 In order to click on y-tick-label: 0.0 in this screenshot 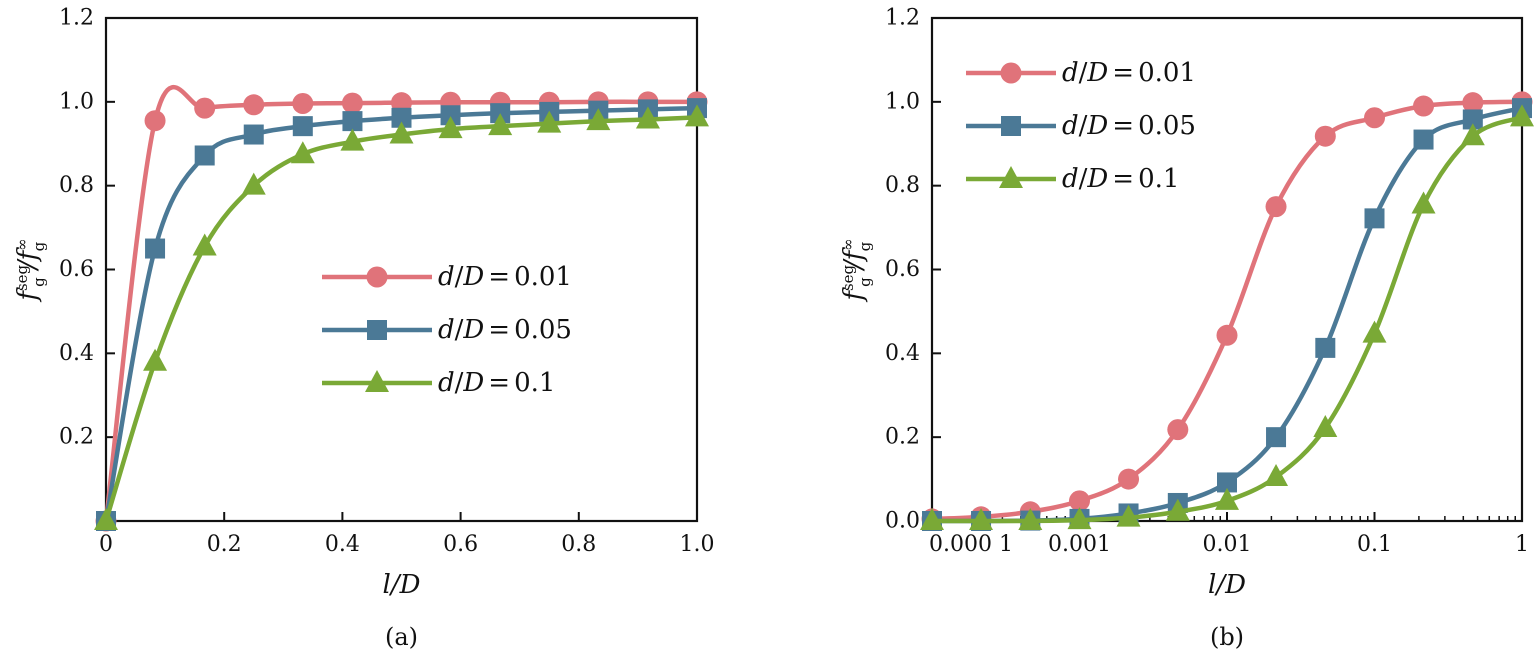, I will do `click(902, 521)`.